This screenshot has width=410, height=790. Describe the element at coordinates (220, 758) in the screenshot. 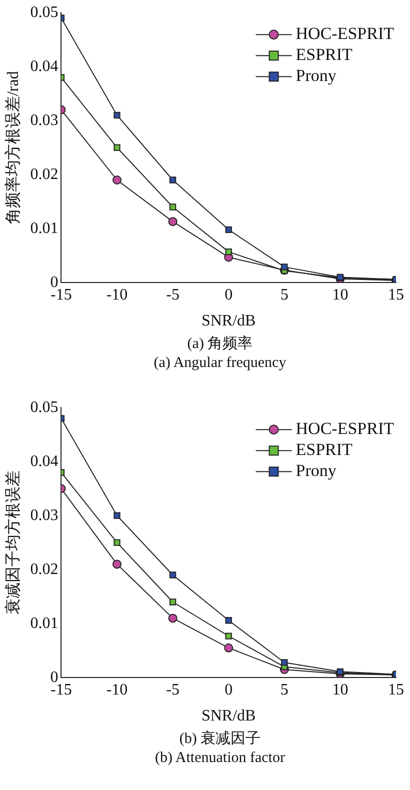

I see `text: (b) Attenuation factor` at that location.